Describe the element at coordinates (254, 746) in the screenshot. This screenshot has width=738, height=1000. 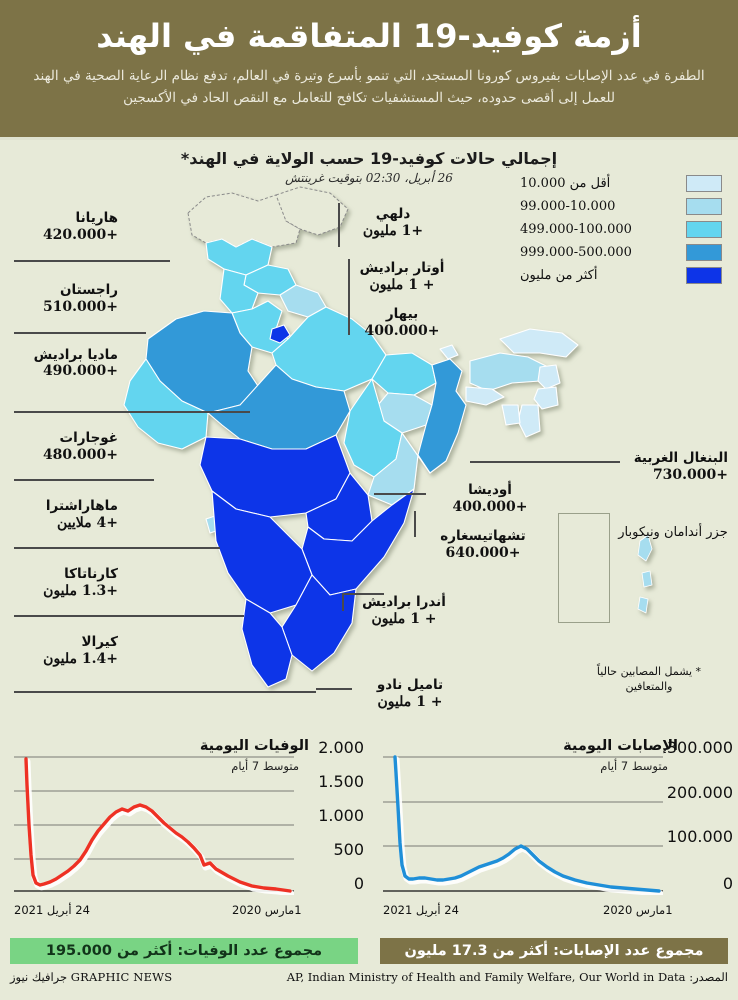
I see `chart-deaths-title: الوفيات اليومية` at that location.